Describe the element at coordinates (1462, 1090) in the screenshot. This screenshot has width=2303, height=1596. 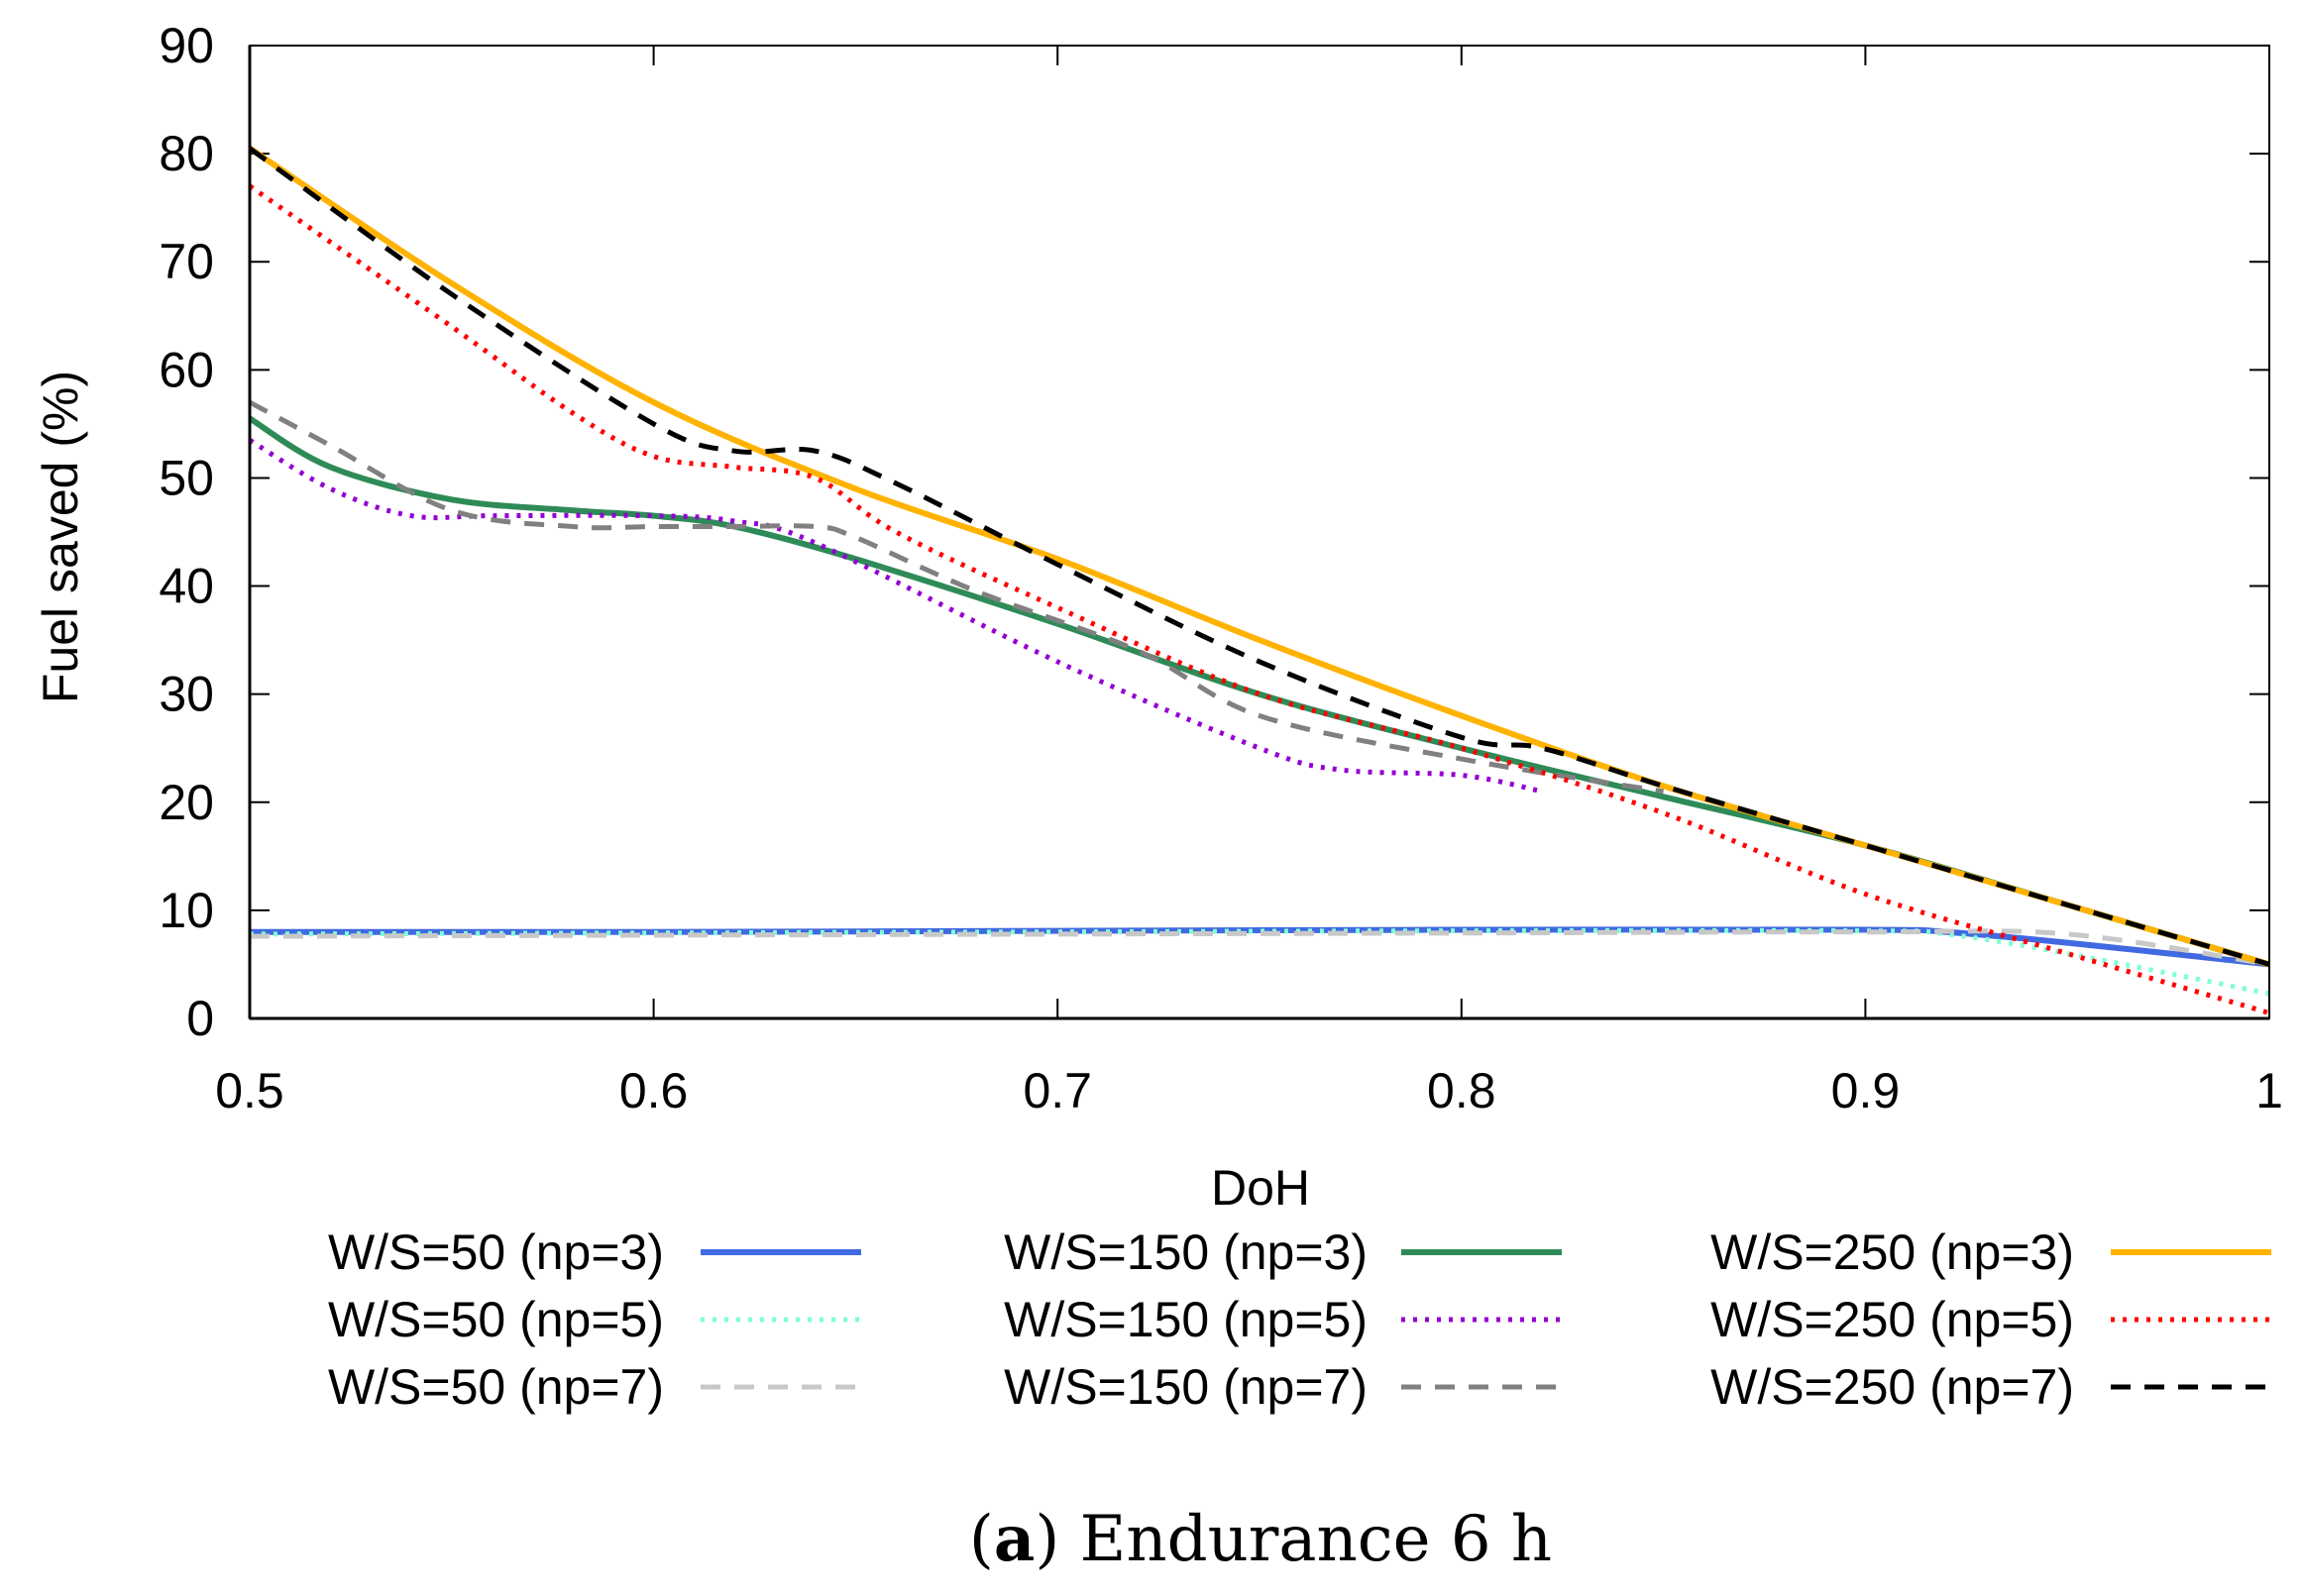
I see `x-tick-label: 0.8` at that location.